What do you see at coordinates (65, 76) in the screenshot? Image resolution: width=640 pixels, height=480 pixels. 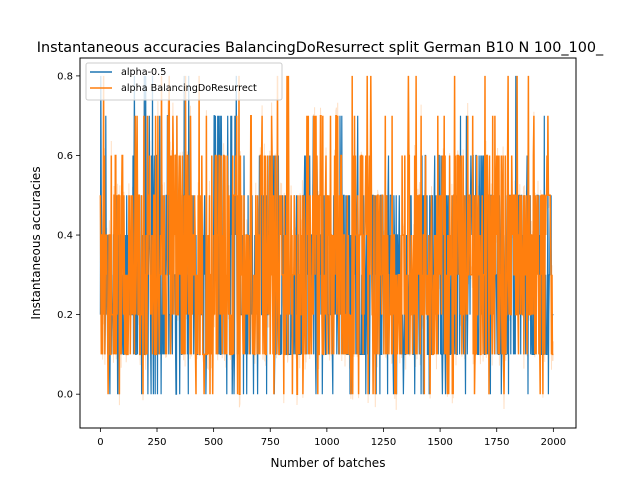 I see `y-tick-label: 0.8` at bounding box center [65, 76].